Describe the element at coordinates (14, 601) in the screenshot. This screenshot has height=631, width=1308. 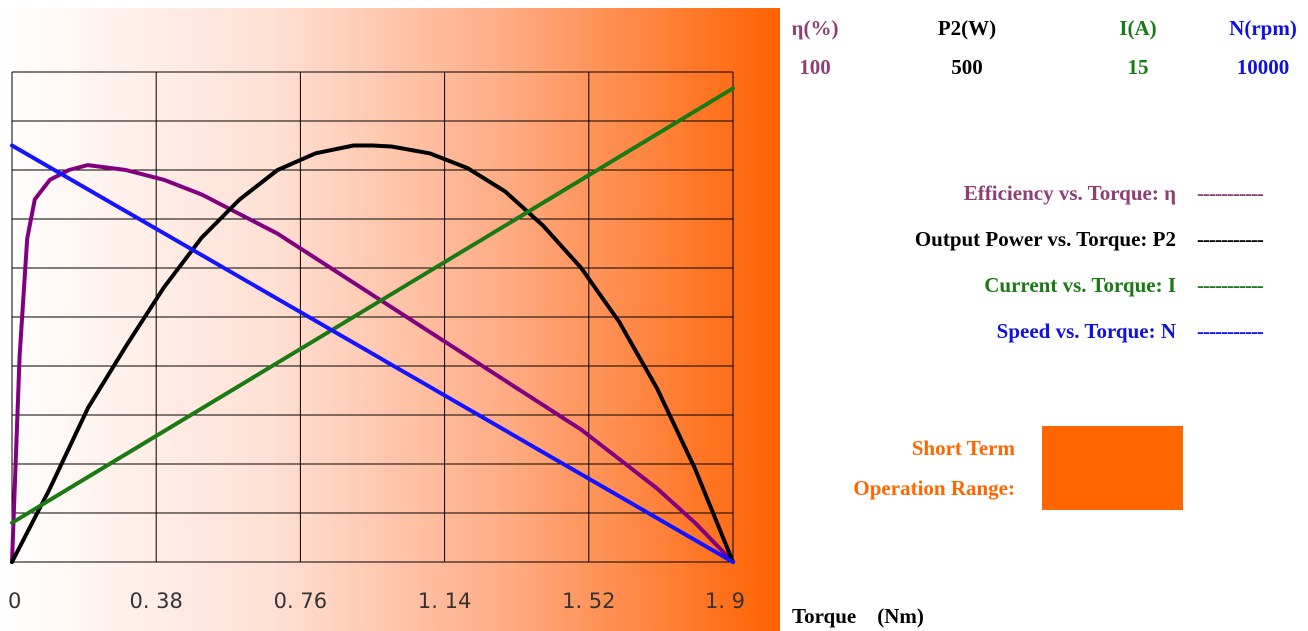
I see `x-tick-label: 0` at that location.